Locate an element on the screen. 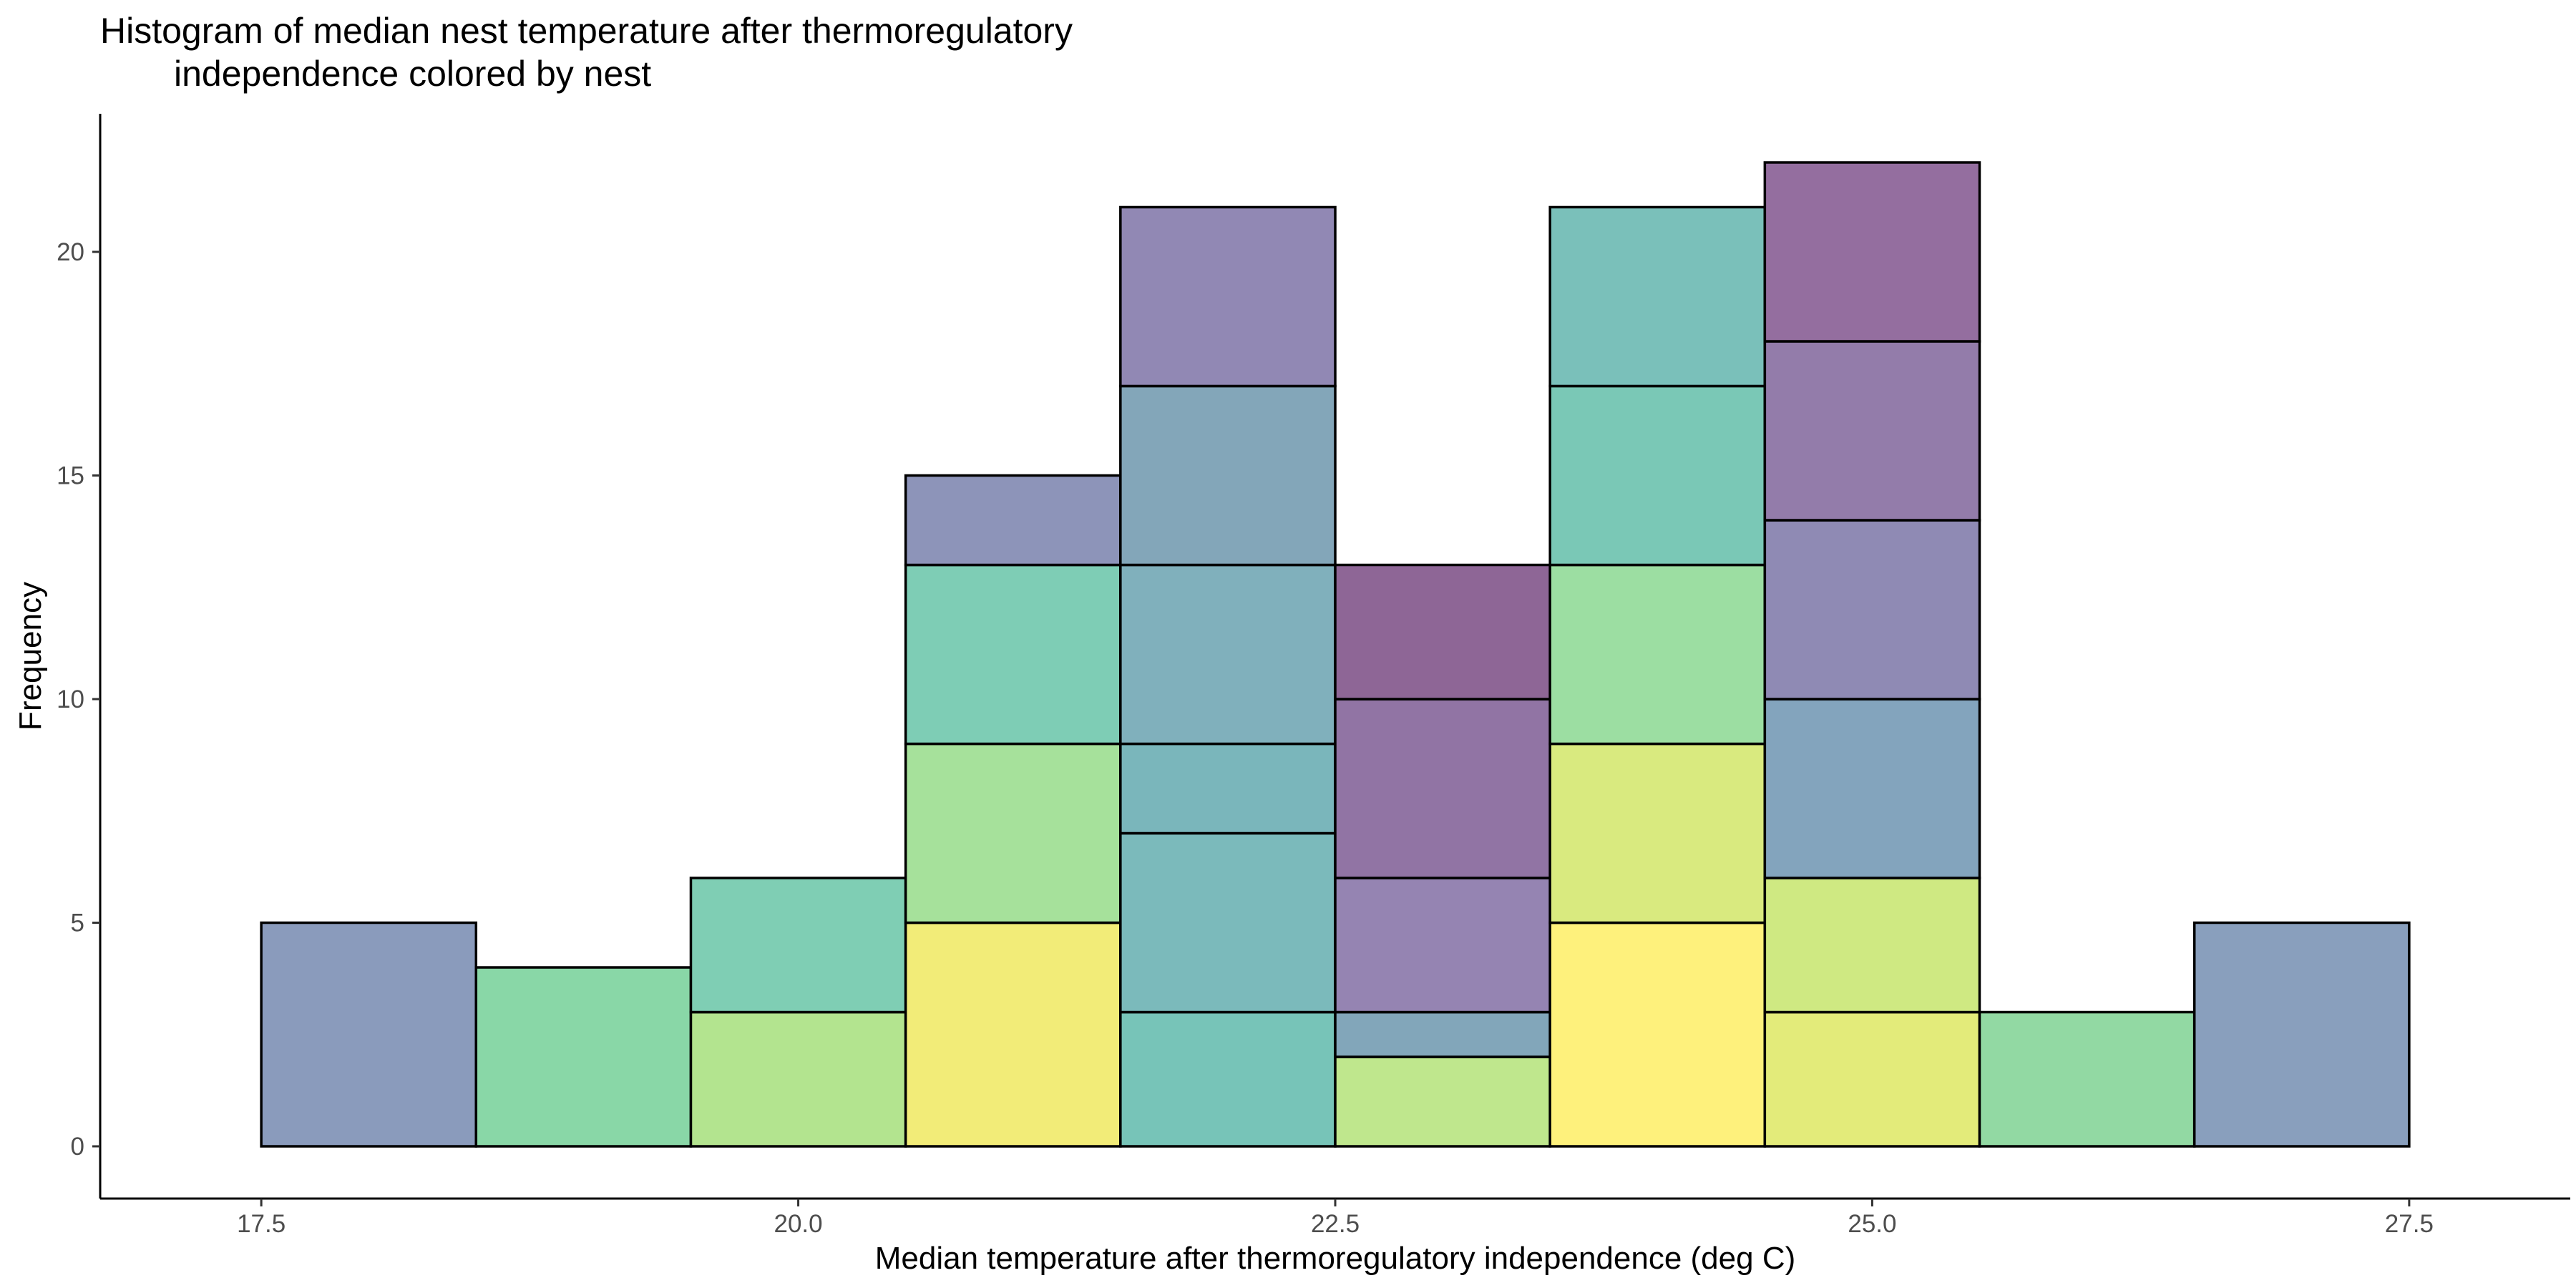 Image resolution: width=2576 pixels, height=1288 pixels. y-axis-label: Frequency is located at coordinates (30, 656).